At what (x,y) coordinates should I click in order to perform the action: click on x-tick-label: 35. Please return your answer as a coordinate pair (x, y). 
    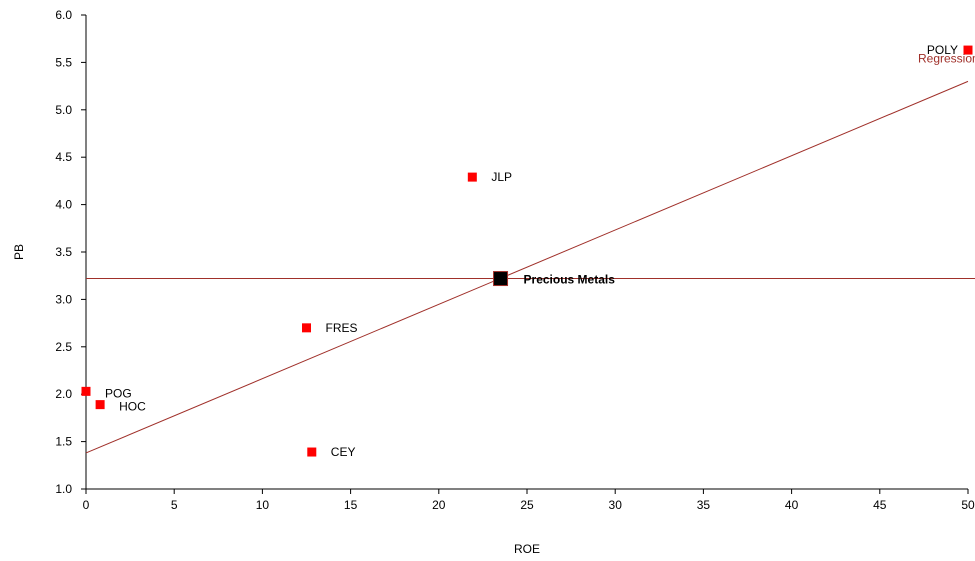
    Looking at the image, I should click on (704, 505).